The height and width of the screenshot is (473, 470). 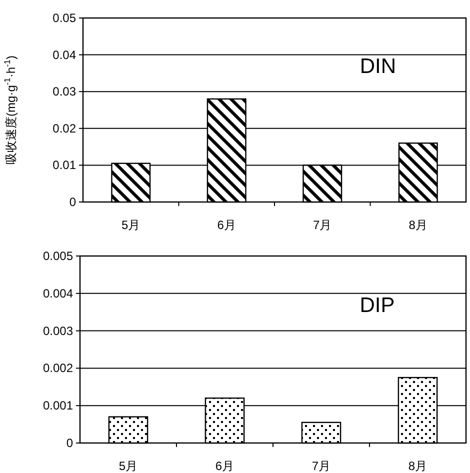 I want to click on y-tick-label: 0.05, so click(x=64, y=18).